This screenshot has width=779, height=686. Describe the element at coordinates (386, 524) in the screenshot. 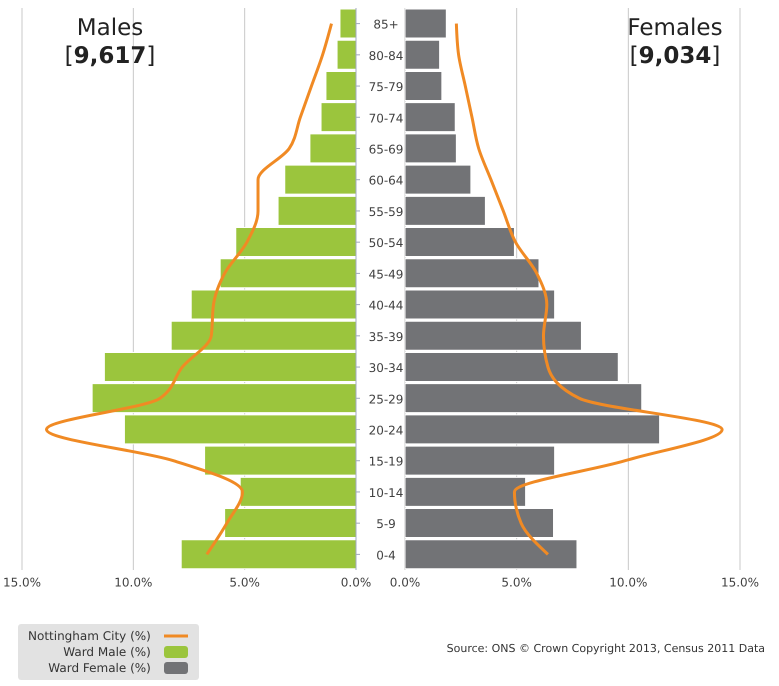

I see `y-tick-label: 5-9` at that location.